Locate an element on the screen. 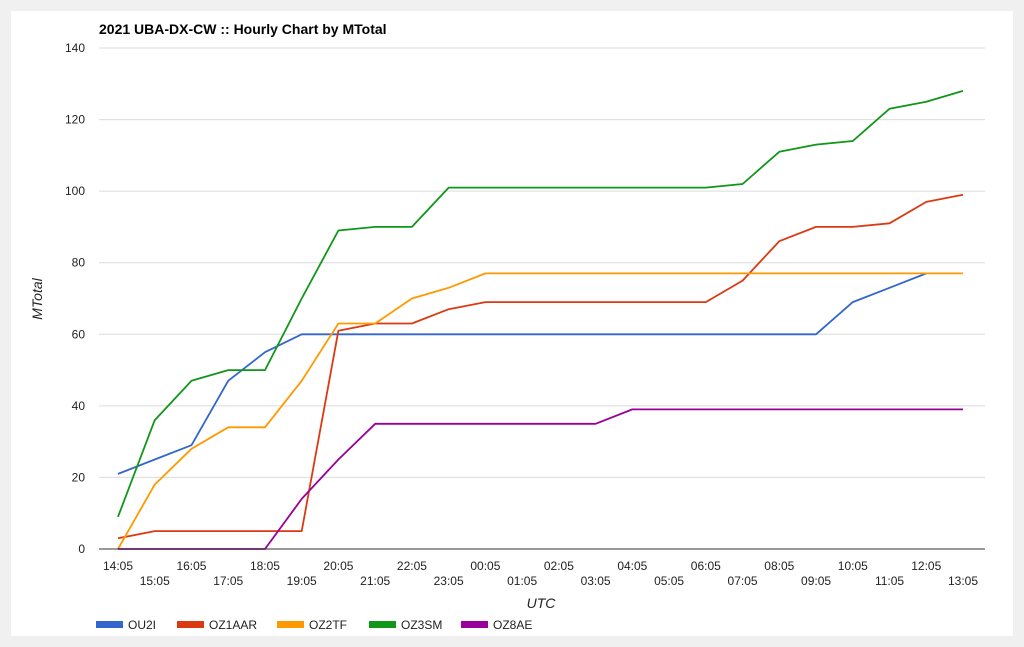  x-axis-title: UTC is located at coordinates (542, 603).